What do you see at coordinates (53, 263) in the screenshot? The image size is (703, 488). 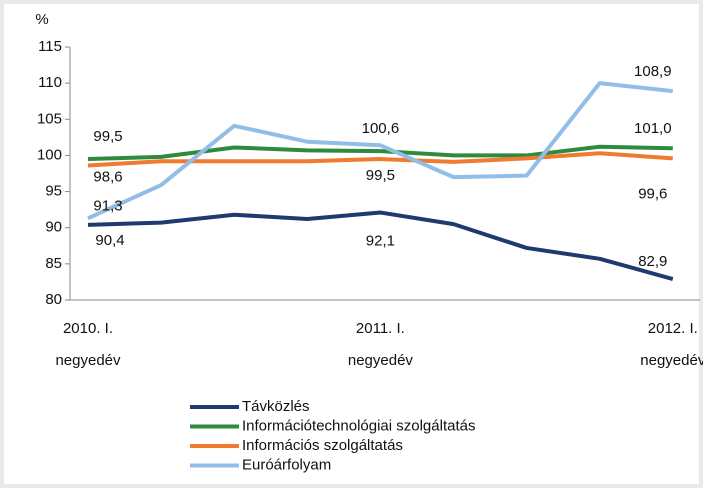 I see `y-tick-label: 85` at bounding box center [53, 263].